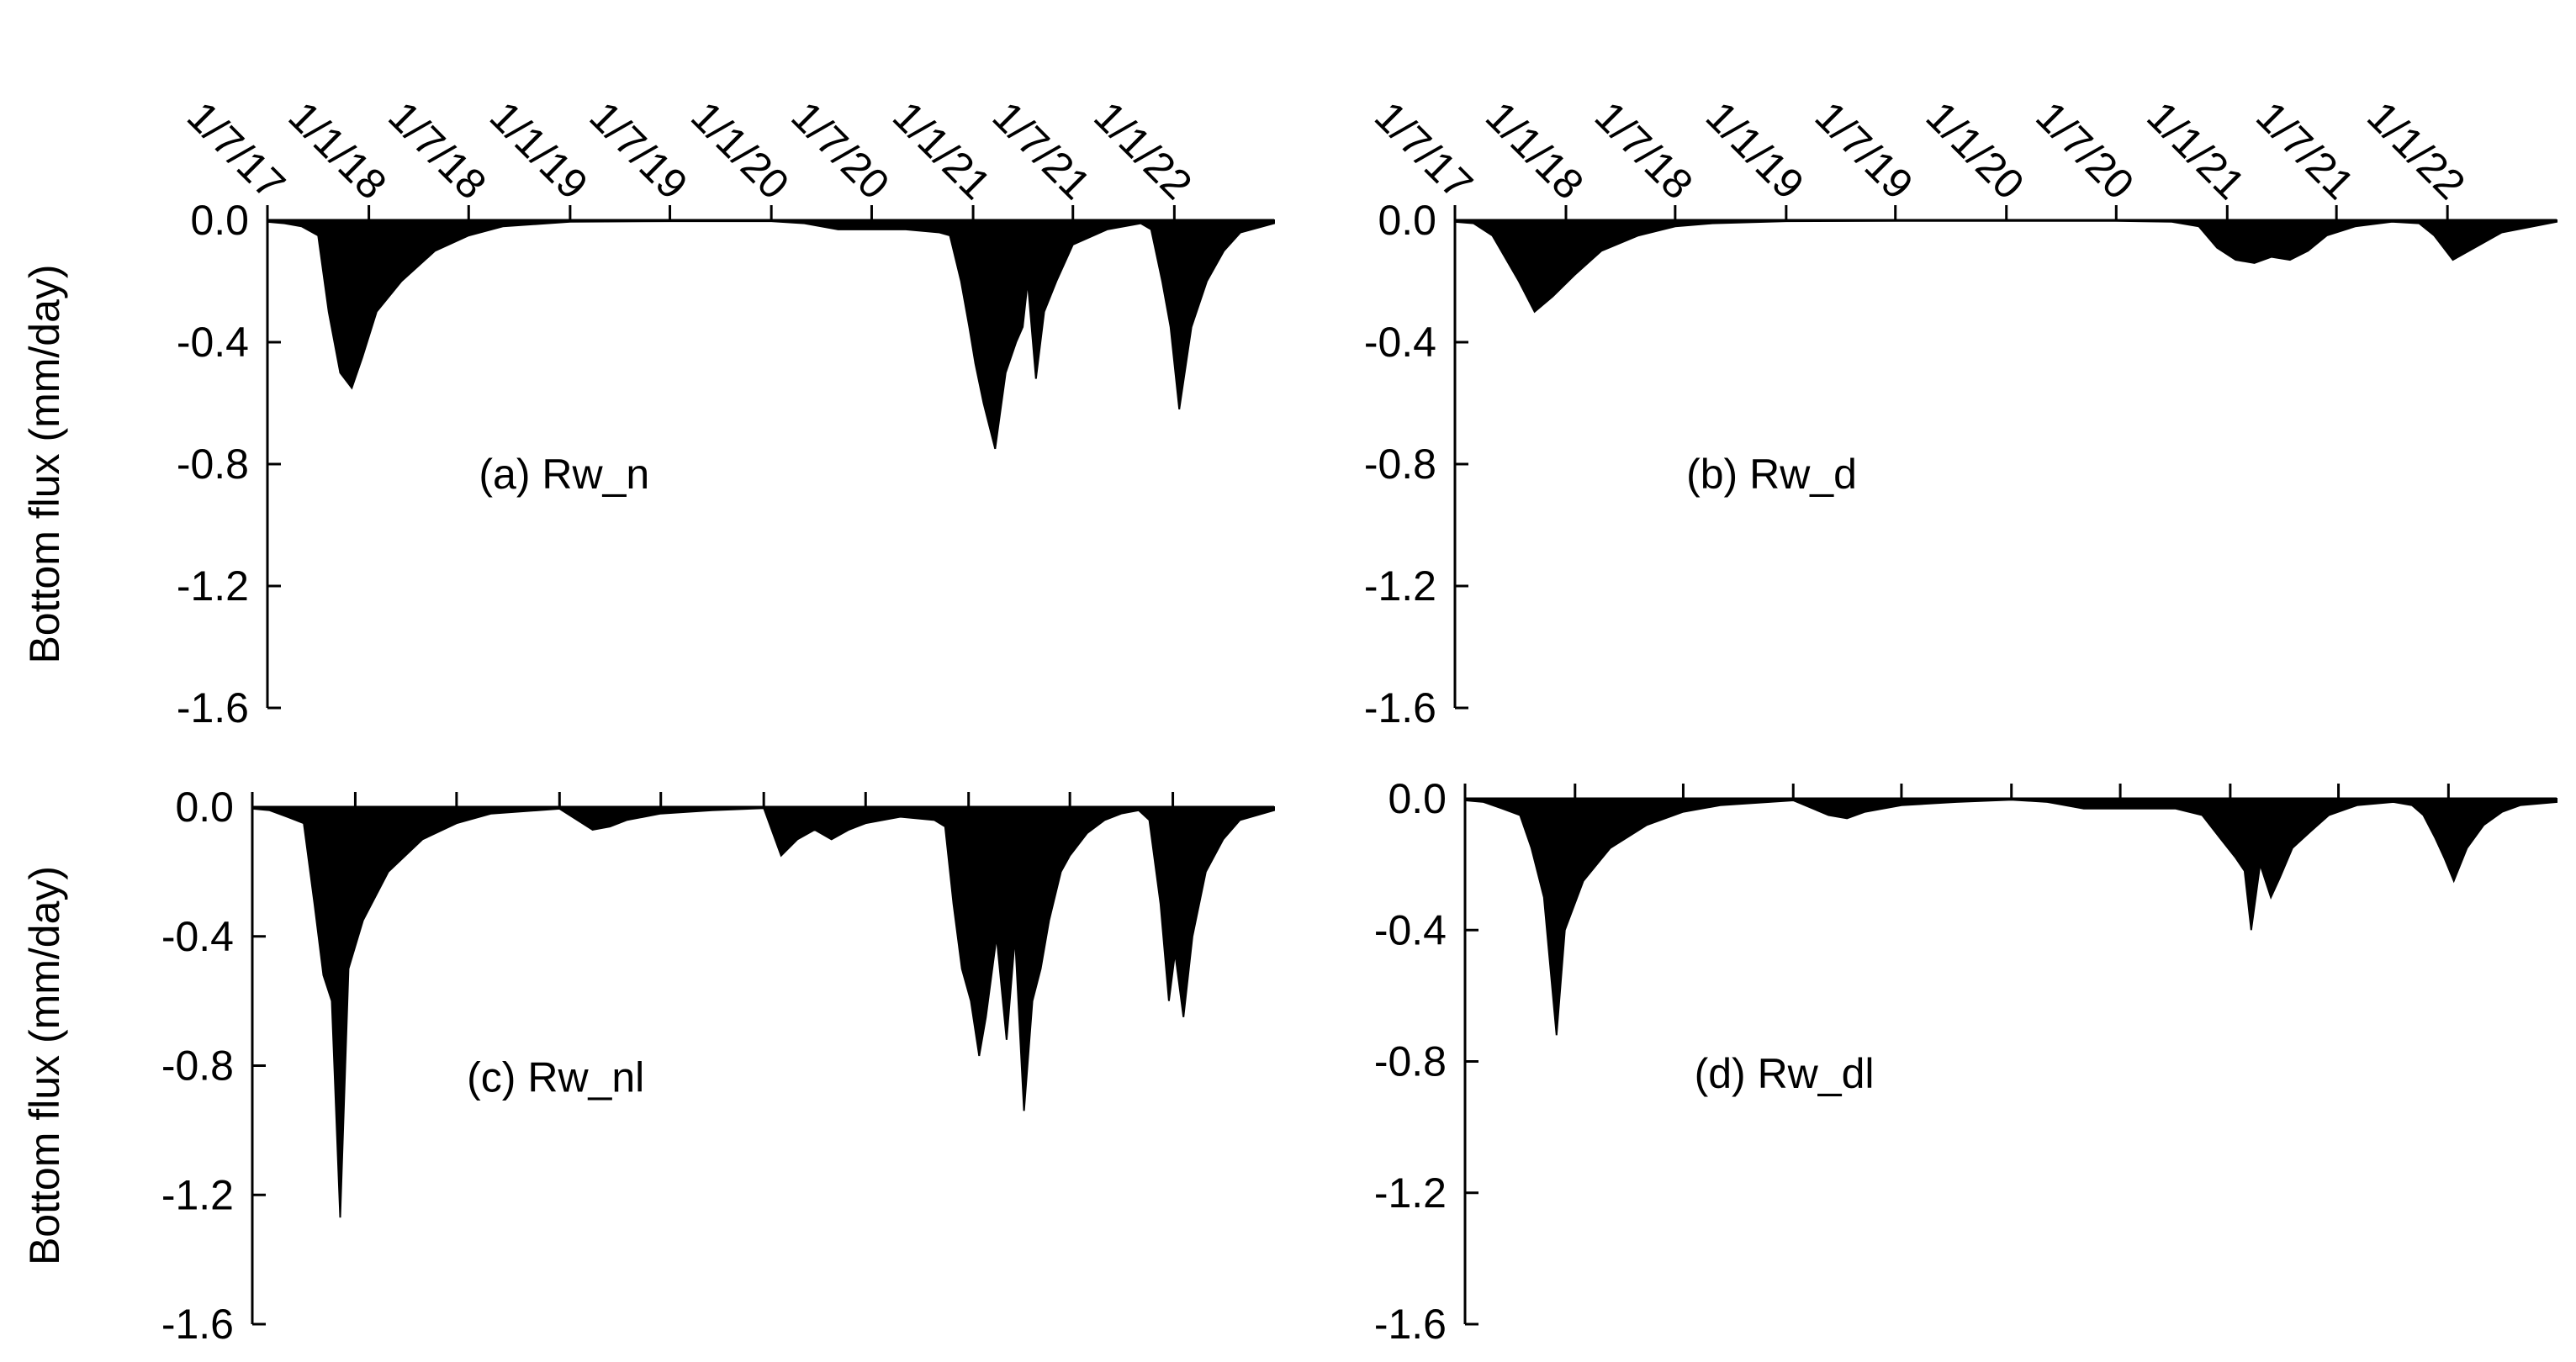 This screenshot has height=1362, width=2576. Describe the element at coordinates (1771, 474) in the screenshot. I see `panel-label: (b) Rw_d` at that location.